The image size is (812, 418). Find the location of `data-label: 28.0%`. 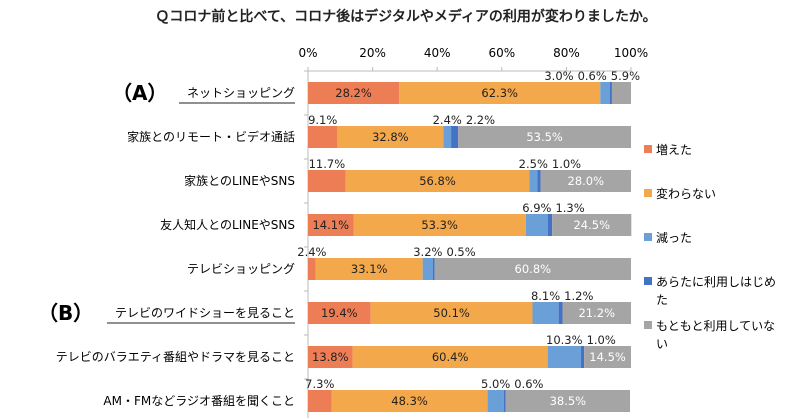

data-label: 28.0% is located at coordinates (586, 181).